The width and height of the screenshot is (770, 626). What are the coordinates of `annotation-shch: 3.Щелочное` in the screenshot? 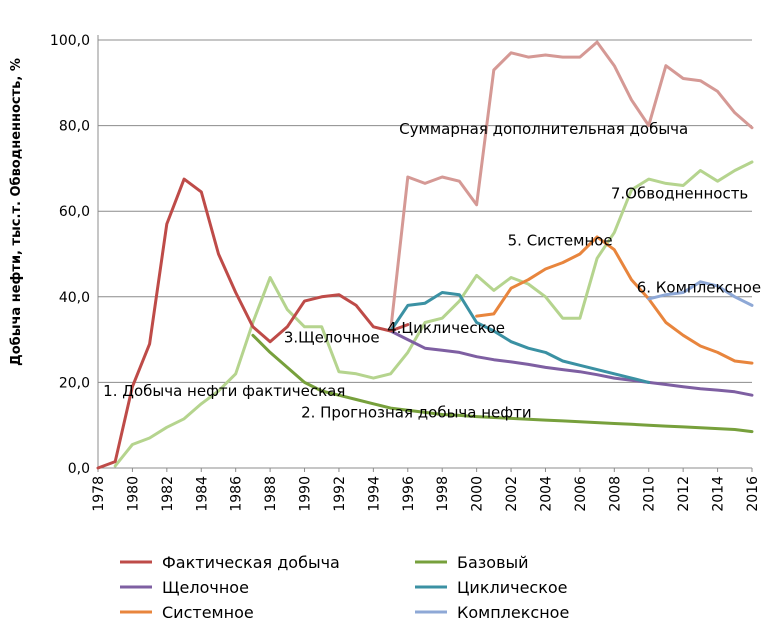 It's located at (332, 338).